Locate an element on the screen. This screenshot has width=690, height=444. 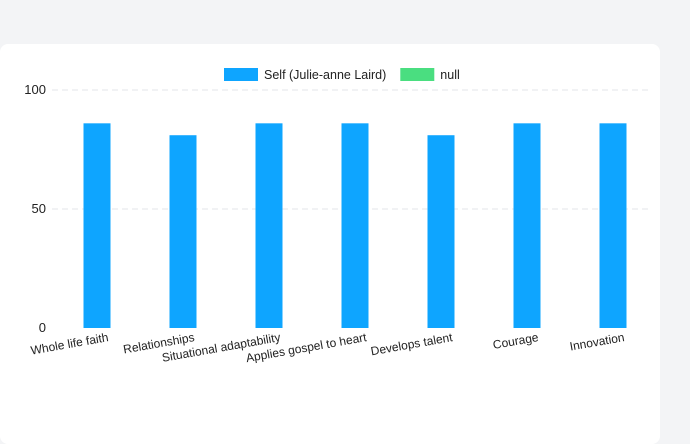
legend-item: Self (Julie-anne Laird) is located at coordinates (305, 75).